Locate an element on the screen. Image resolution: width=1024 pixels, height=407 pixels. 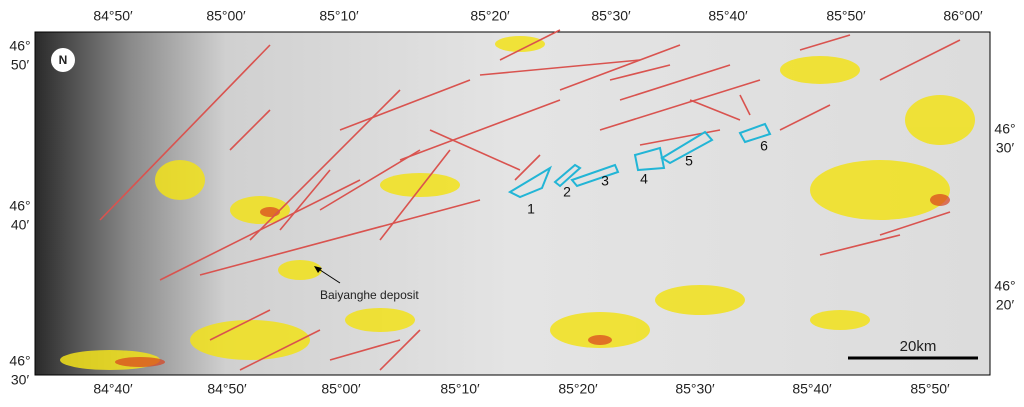
zone-label: 2 is located at coordinates (567, 192).